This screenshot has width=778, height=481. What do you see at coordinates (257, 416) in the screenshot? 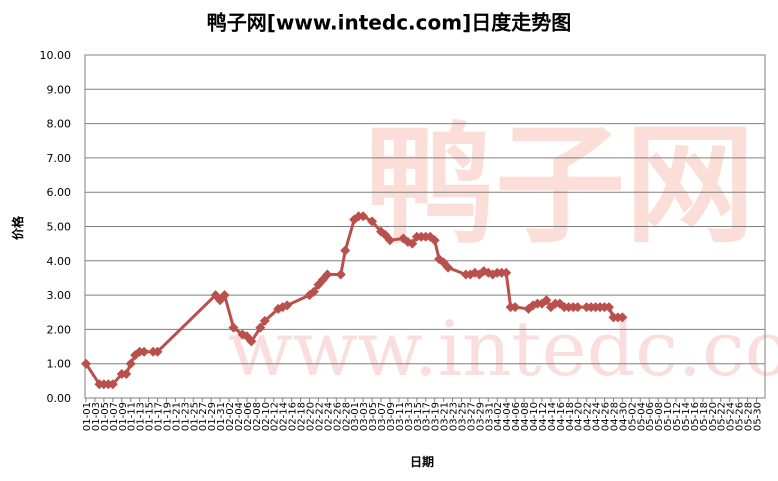
I see `x-tick-label: 02-08` at bounding box center [257, 416].